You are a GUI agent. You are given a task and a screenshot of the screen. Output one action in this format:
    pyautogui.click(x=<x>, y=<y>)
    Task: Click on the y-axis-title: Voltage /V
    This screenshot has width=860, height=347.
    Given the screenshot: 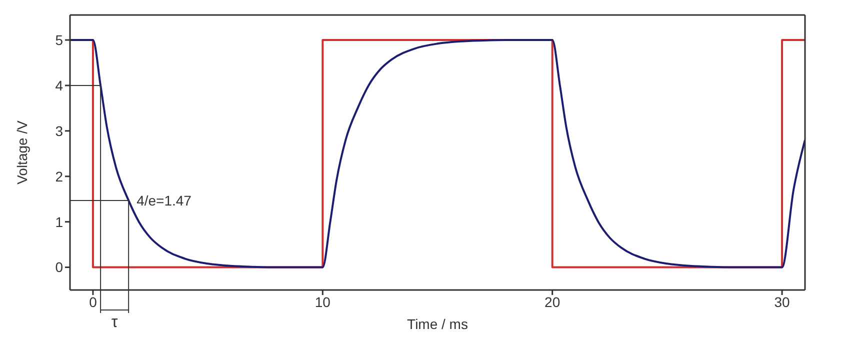 What is the action you would take?
    pyautogui.click(x=22, y=152)
    